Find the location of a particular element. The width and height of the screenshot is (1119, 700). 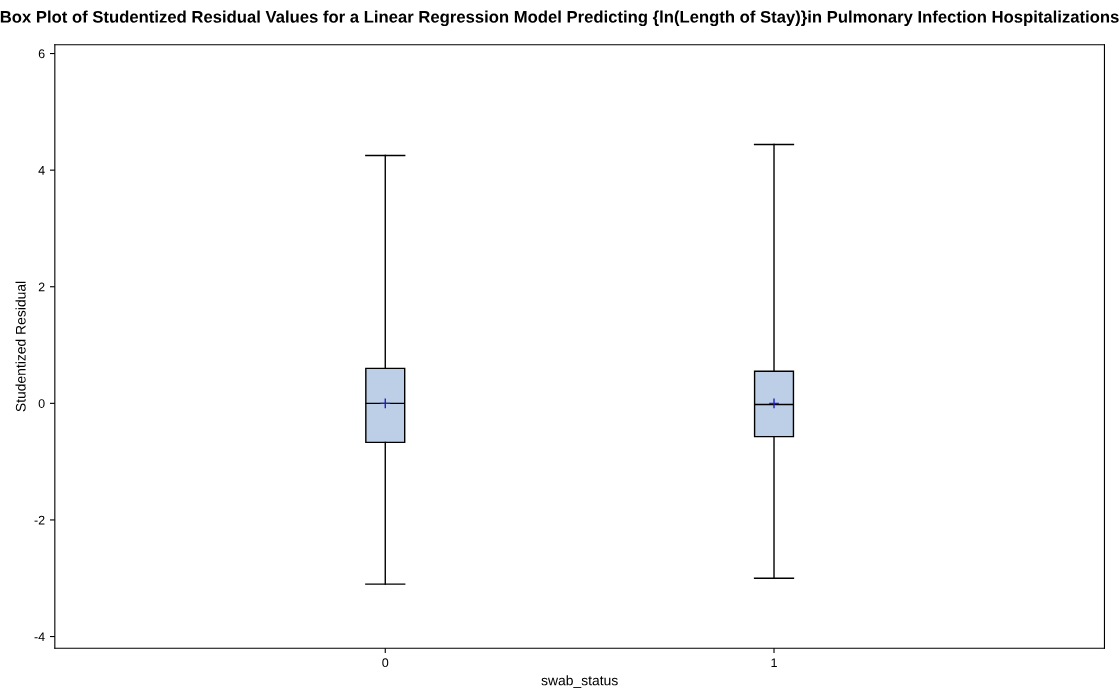

y-tick-label: -2 is located at coordinates (39, 520).